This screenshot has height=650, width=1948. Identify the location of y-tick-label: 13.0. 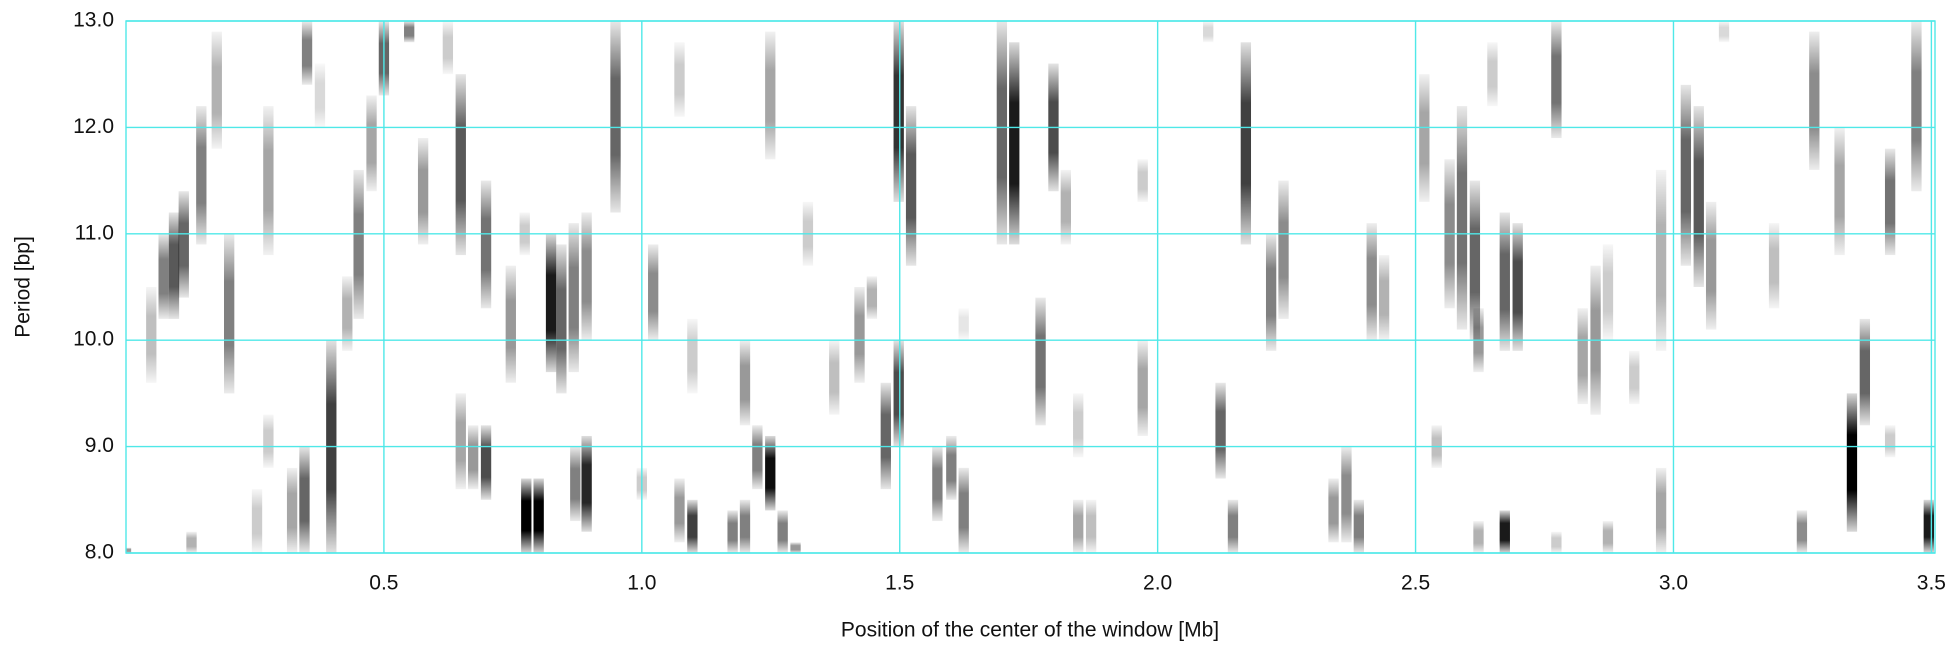
(93, 20).